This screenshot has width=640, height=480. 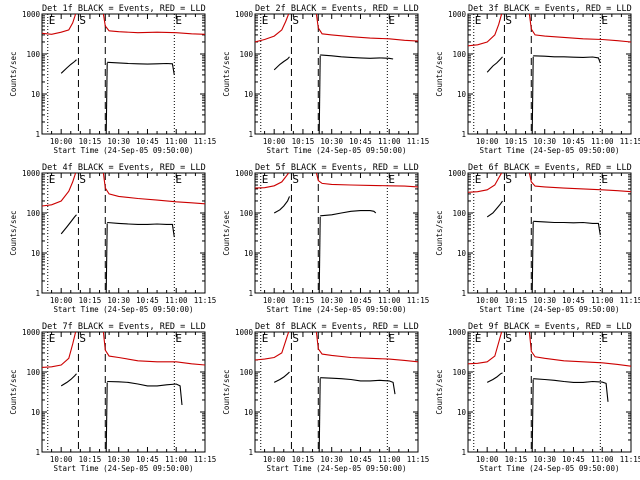 I want to click on panel-3-marker-label: S, so click(x=508, y=20).